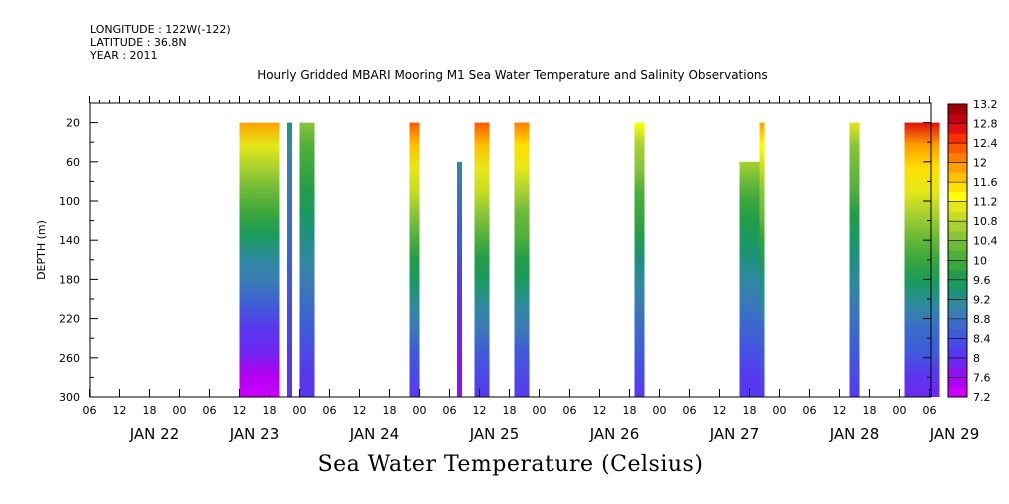 The height and width of the screenshot is (504, 1009). Describe the element at coordinates (69, 319) in the screenshot. I see `y-tick-label: 220` at that location.